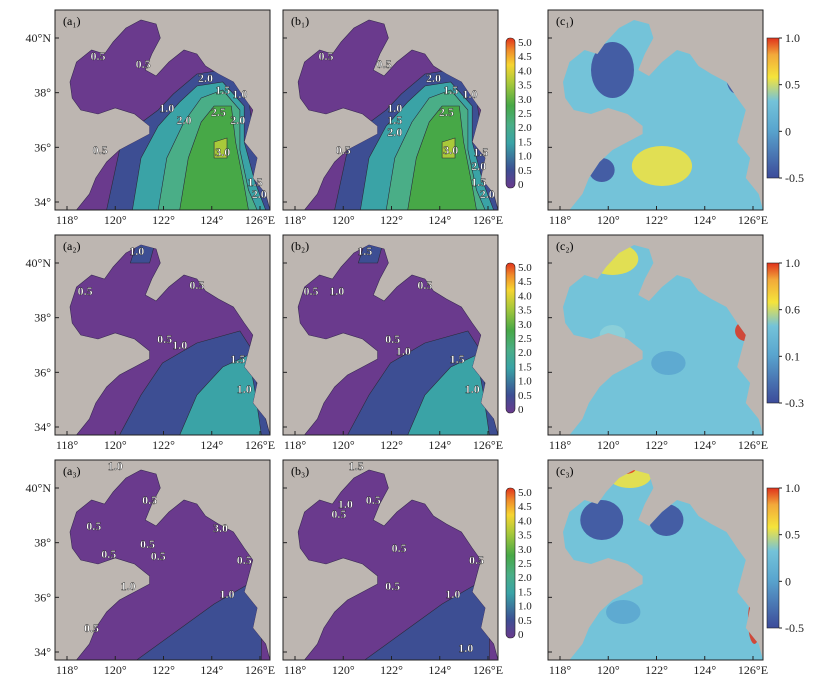  I want to click on contour-zone, so click(220, 148).